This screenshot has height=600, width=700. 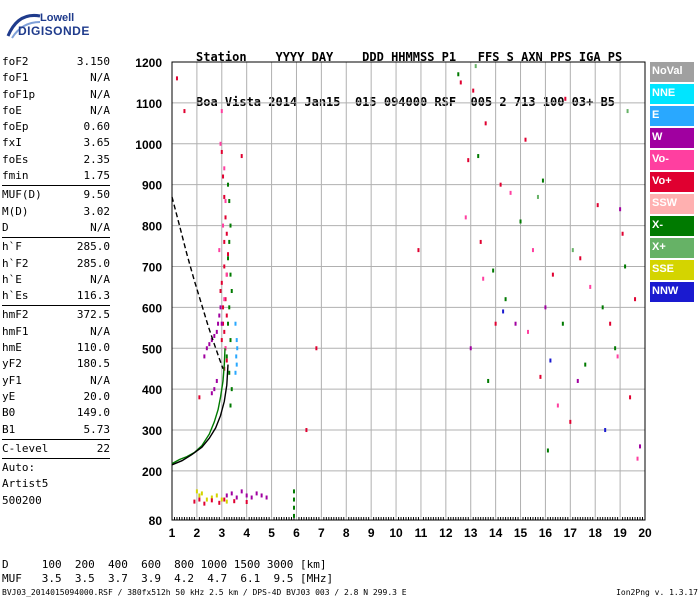 I want to click on param-row: Artist5, so click(x=56, y=484).